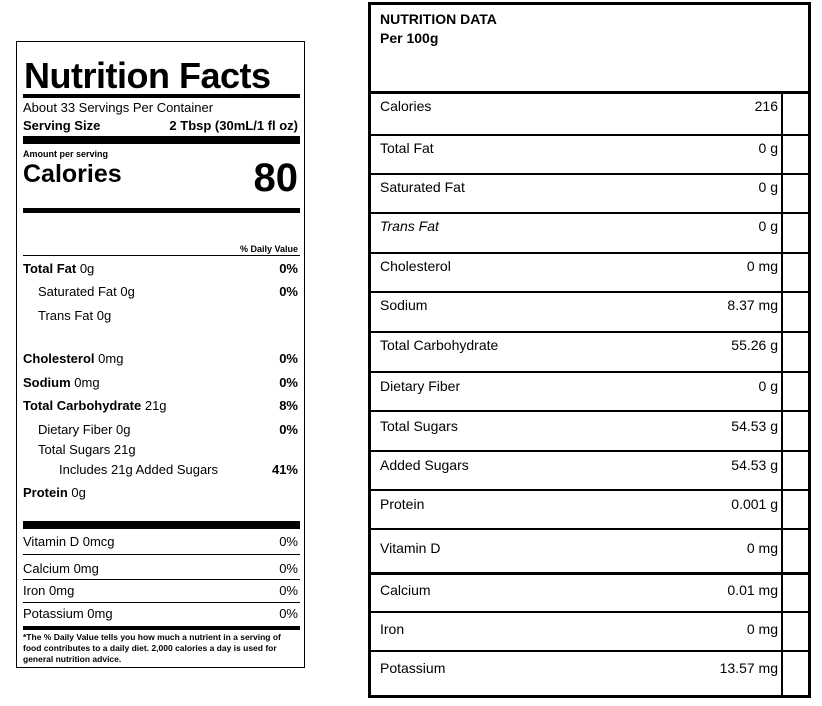  What do you see at coordinates (72, 174) in the screenshot?
I see `calories-label: Calories` at bounding box center [72, 174].